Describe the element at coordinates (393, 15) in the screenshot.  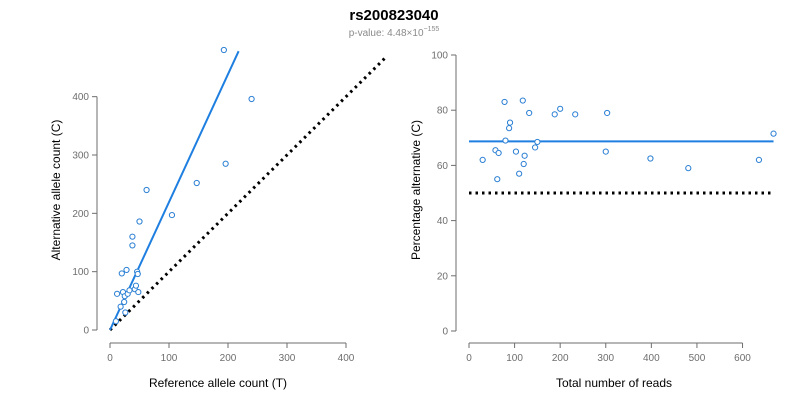
I see `chart-title: rs200823040` at that location.